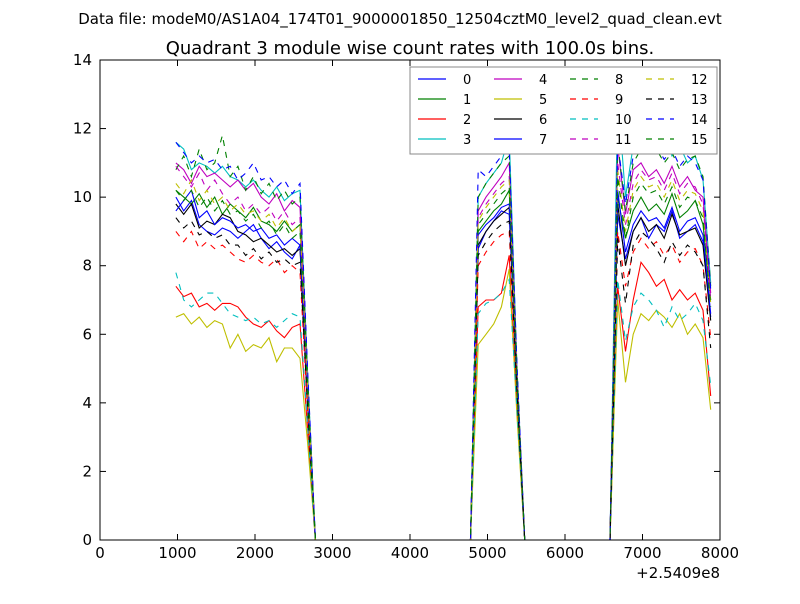  Describe the element at coordinates (87, 266) in the screenshot. I see `y-tick-label: 8` at that location.